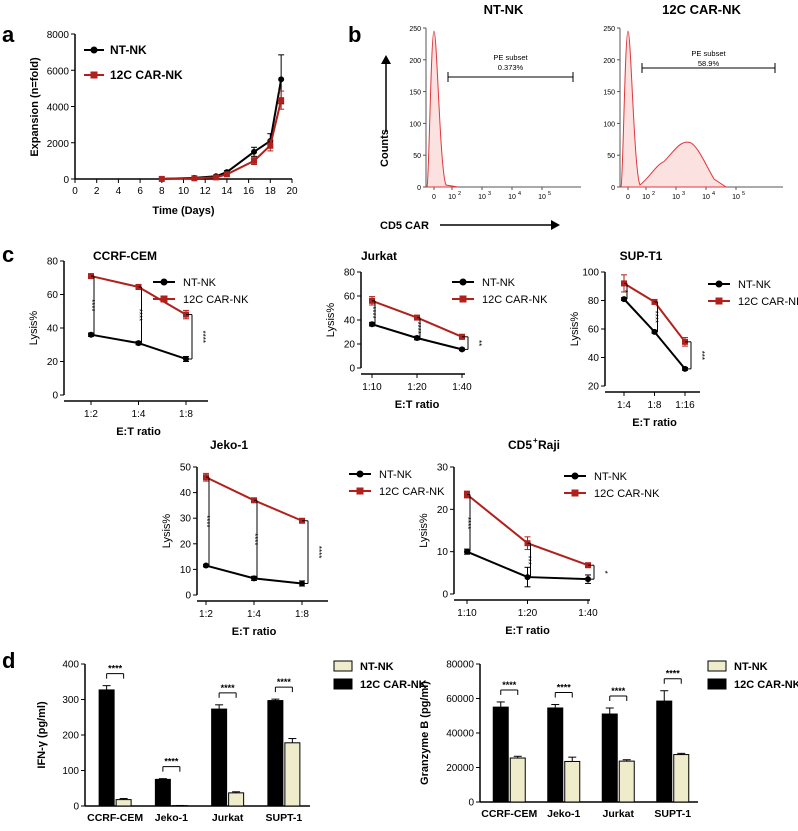  Describe the element at coordinates (641, 256) in the screenshot. I see `c3-title: SUP-T1` at that location.